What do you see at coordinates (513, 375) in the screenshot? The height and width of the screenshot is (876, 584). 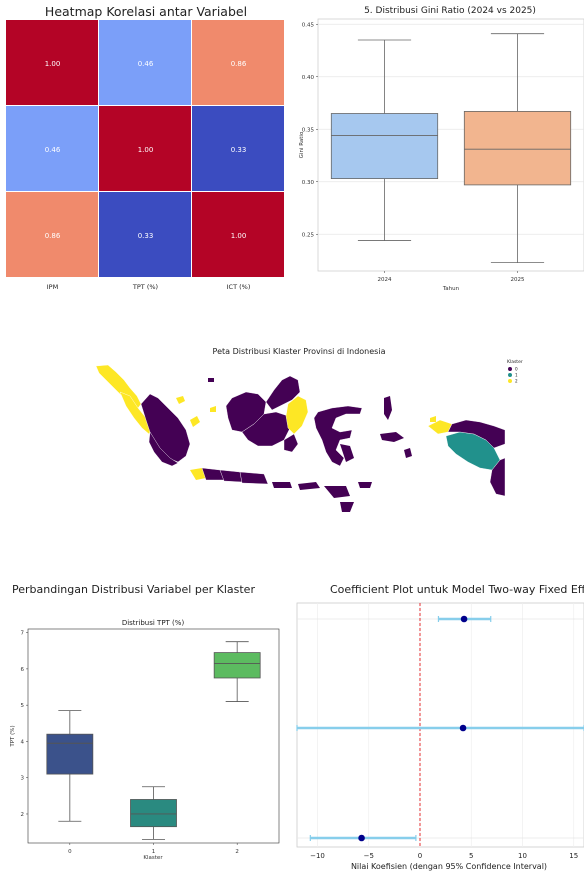 I see `map-legend-items: 012` at bounding box center [513, 375].